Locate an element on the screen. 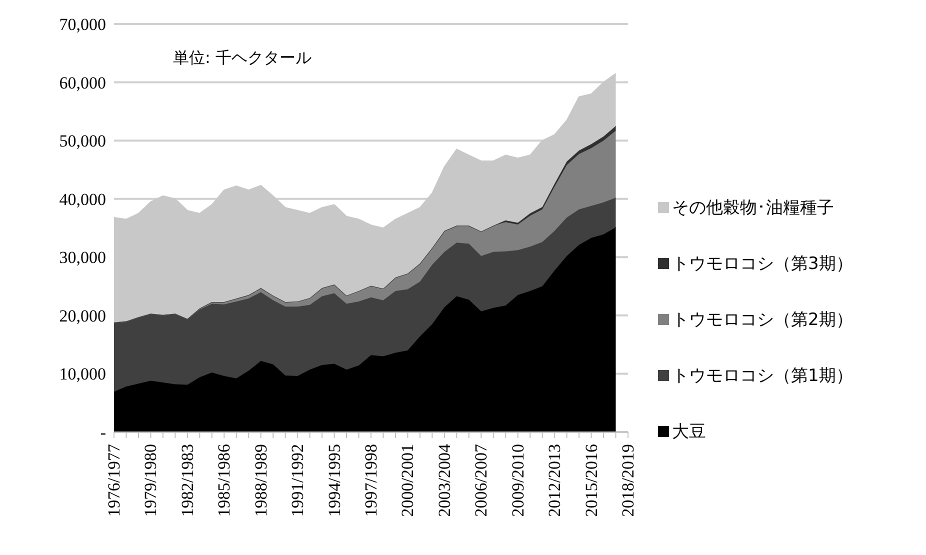  x-tick-label: 1979/1980 is located at coordinates (150, 480).